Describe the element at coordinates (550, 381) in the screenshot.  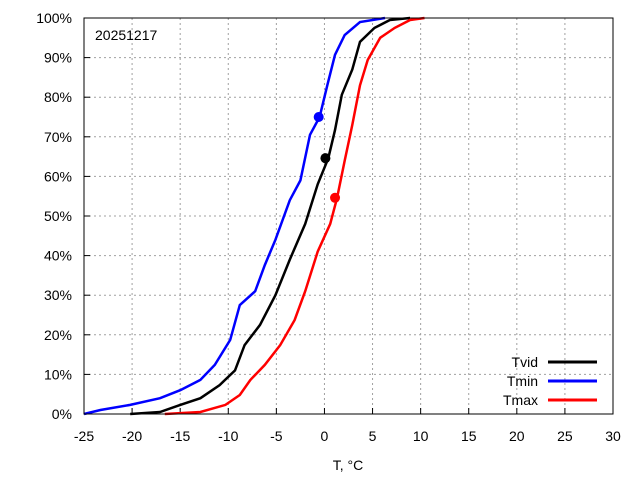
I see `legend: Tvid Tmin Tmax` at that location.